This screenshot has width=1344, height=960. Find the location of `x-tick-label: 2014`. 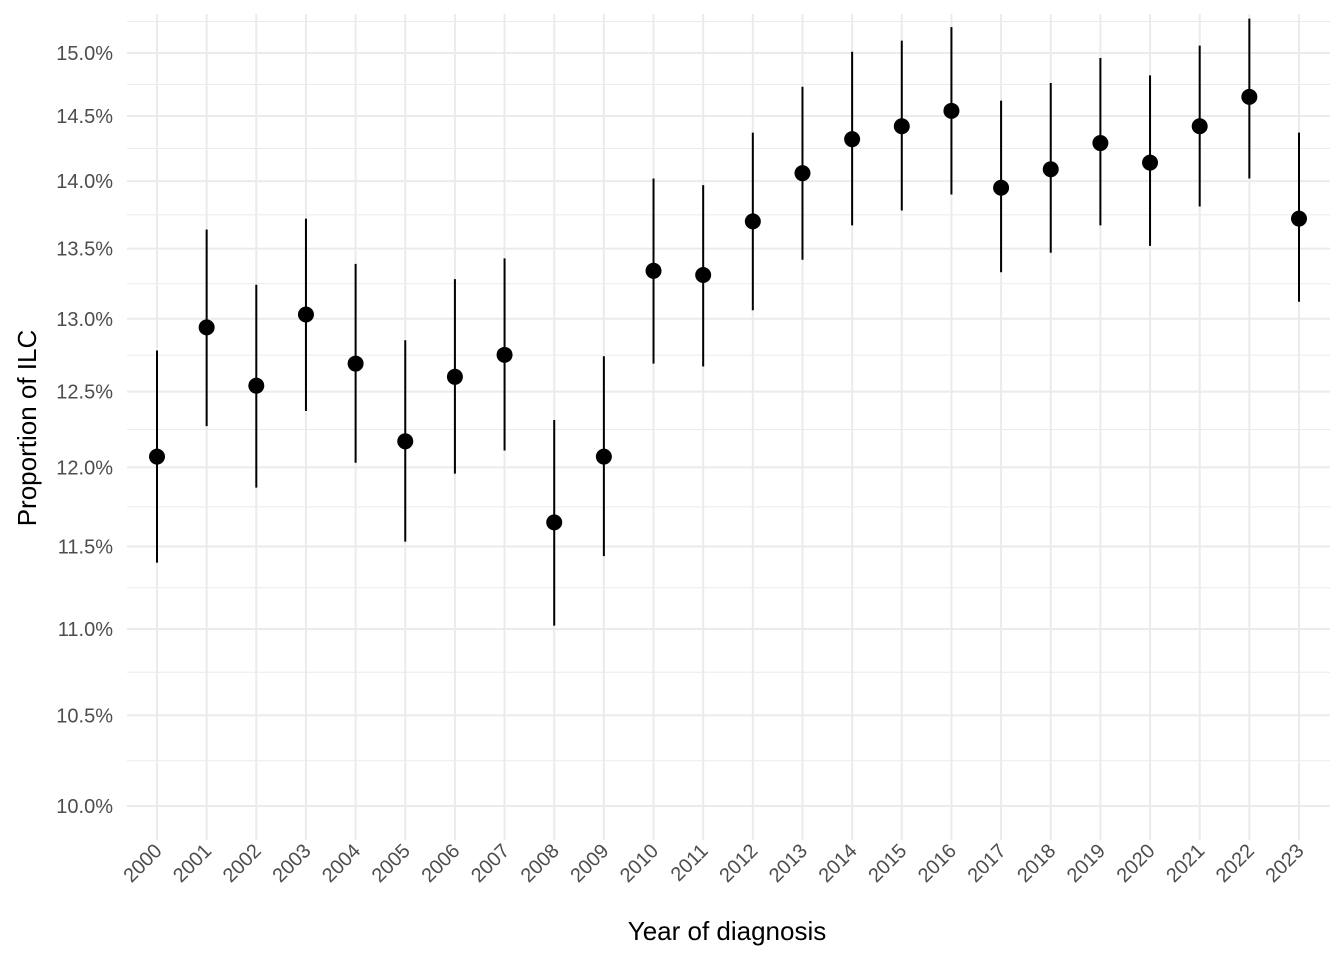

x-tick-label: 2014 is located at coordinates (838, 863).